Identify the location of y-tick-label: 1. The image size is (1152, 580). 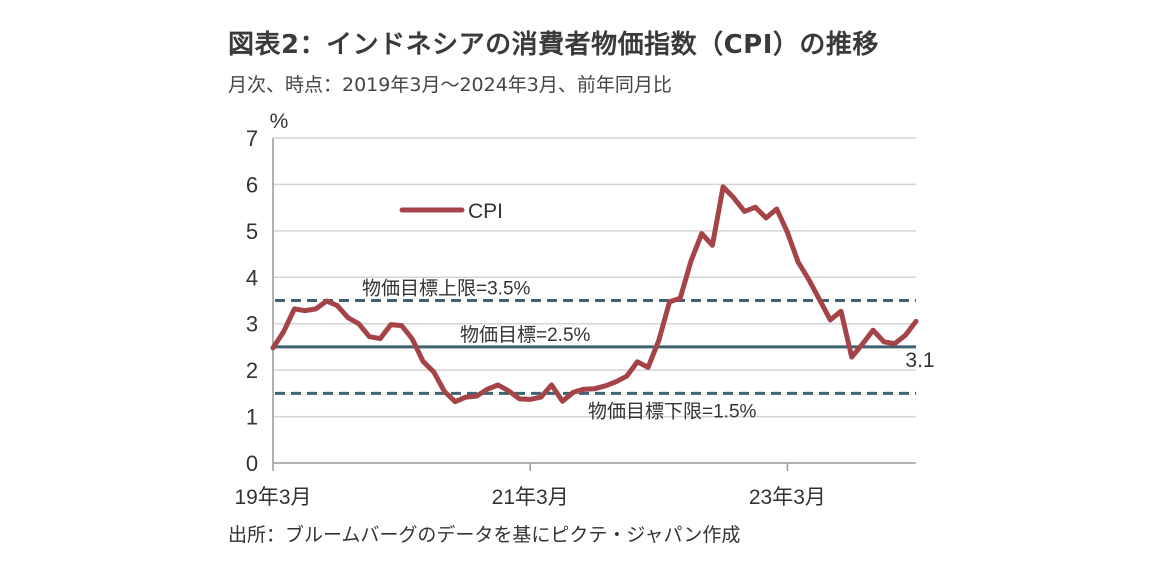
(252, 417).